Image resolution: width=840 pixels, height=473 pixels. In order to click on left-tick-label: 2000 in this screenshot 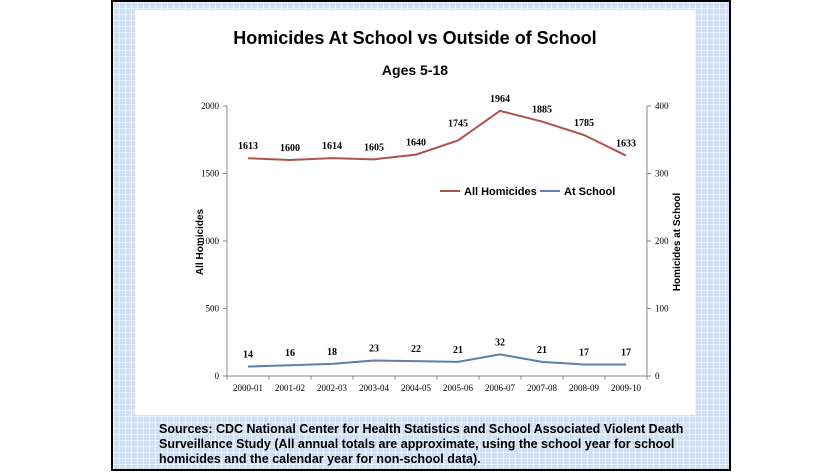, I will do `click(210, 106)`.